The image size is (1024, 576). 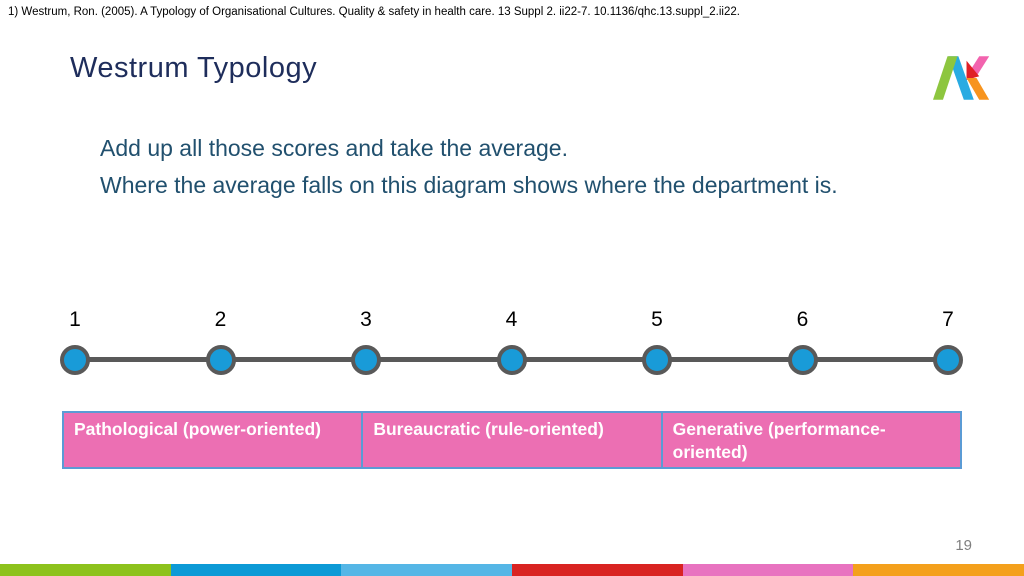 I want to click on scale-label: 2, so click(x=220, y=319).